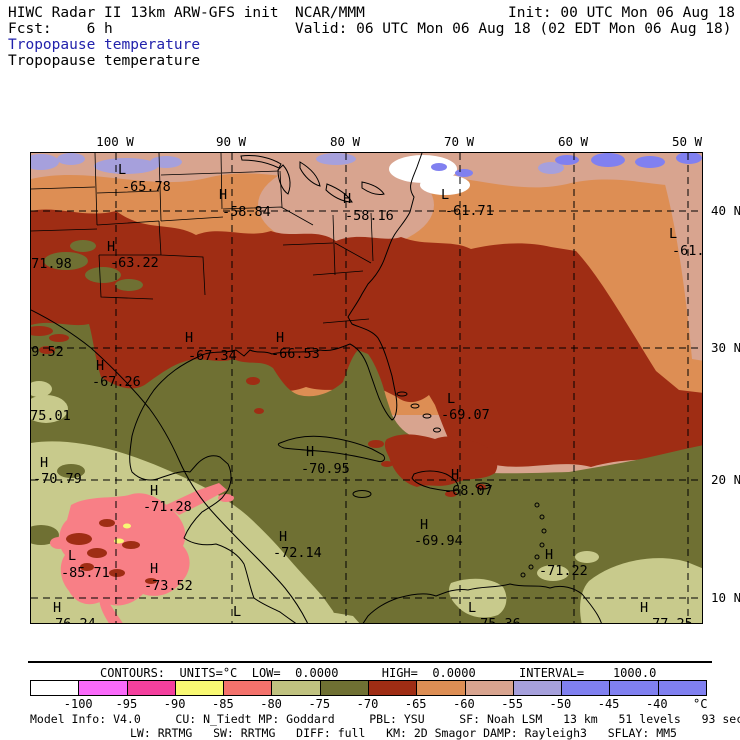 Image resolution: width=740 pixels, height=740 pixels. What do you see at coordinates (465, 415) in the screenshot?
I see `marker-value: -69.07` at bounding box center [465, 415].